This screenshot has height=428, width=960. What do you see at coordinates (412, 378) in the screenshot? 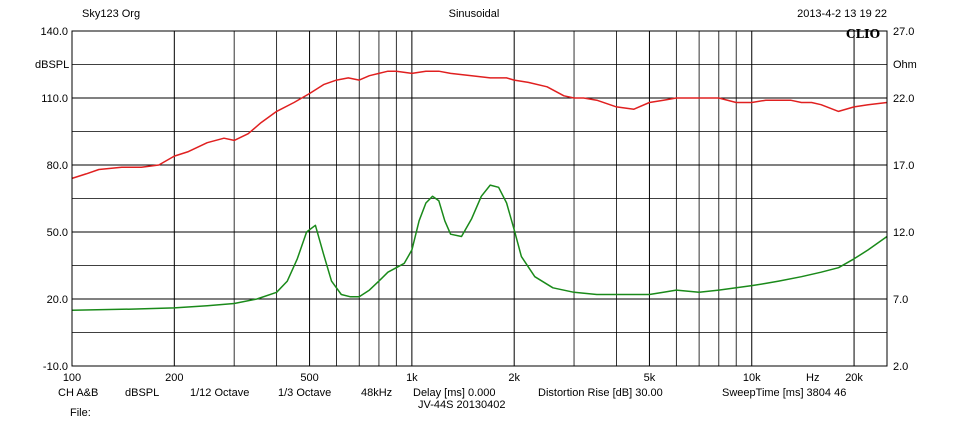
I see `x-tick-label: 1k` at bounding box center [412, 378].